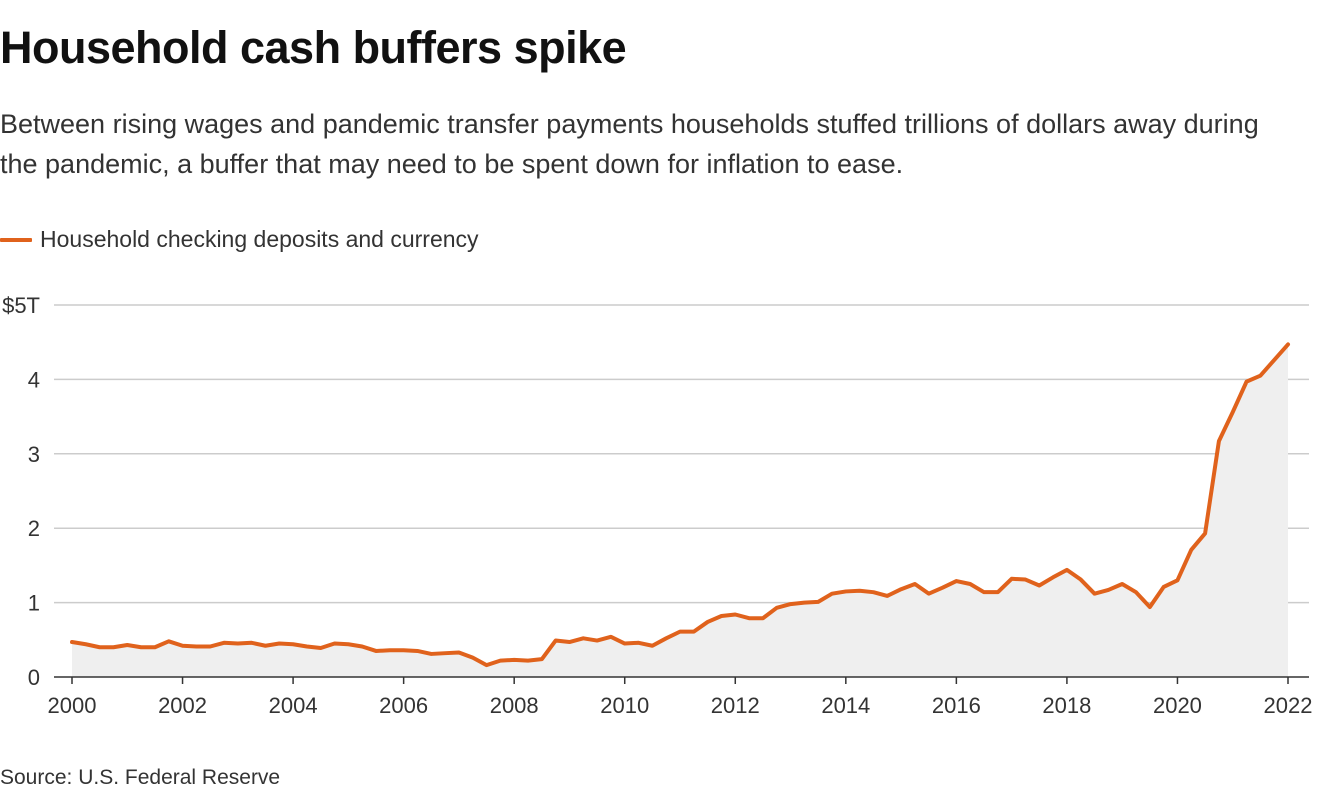 The width and height of the screenshot is (1320, 800). I want to click on legend-label: Household checking deposits and currency, so click(259, 239).